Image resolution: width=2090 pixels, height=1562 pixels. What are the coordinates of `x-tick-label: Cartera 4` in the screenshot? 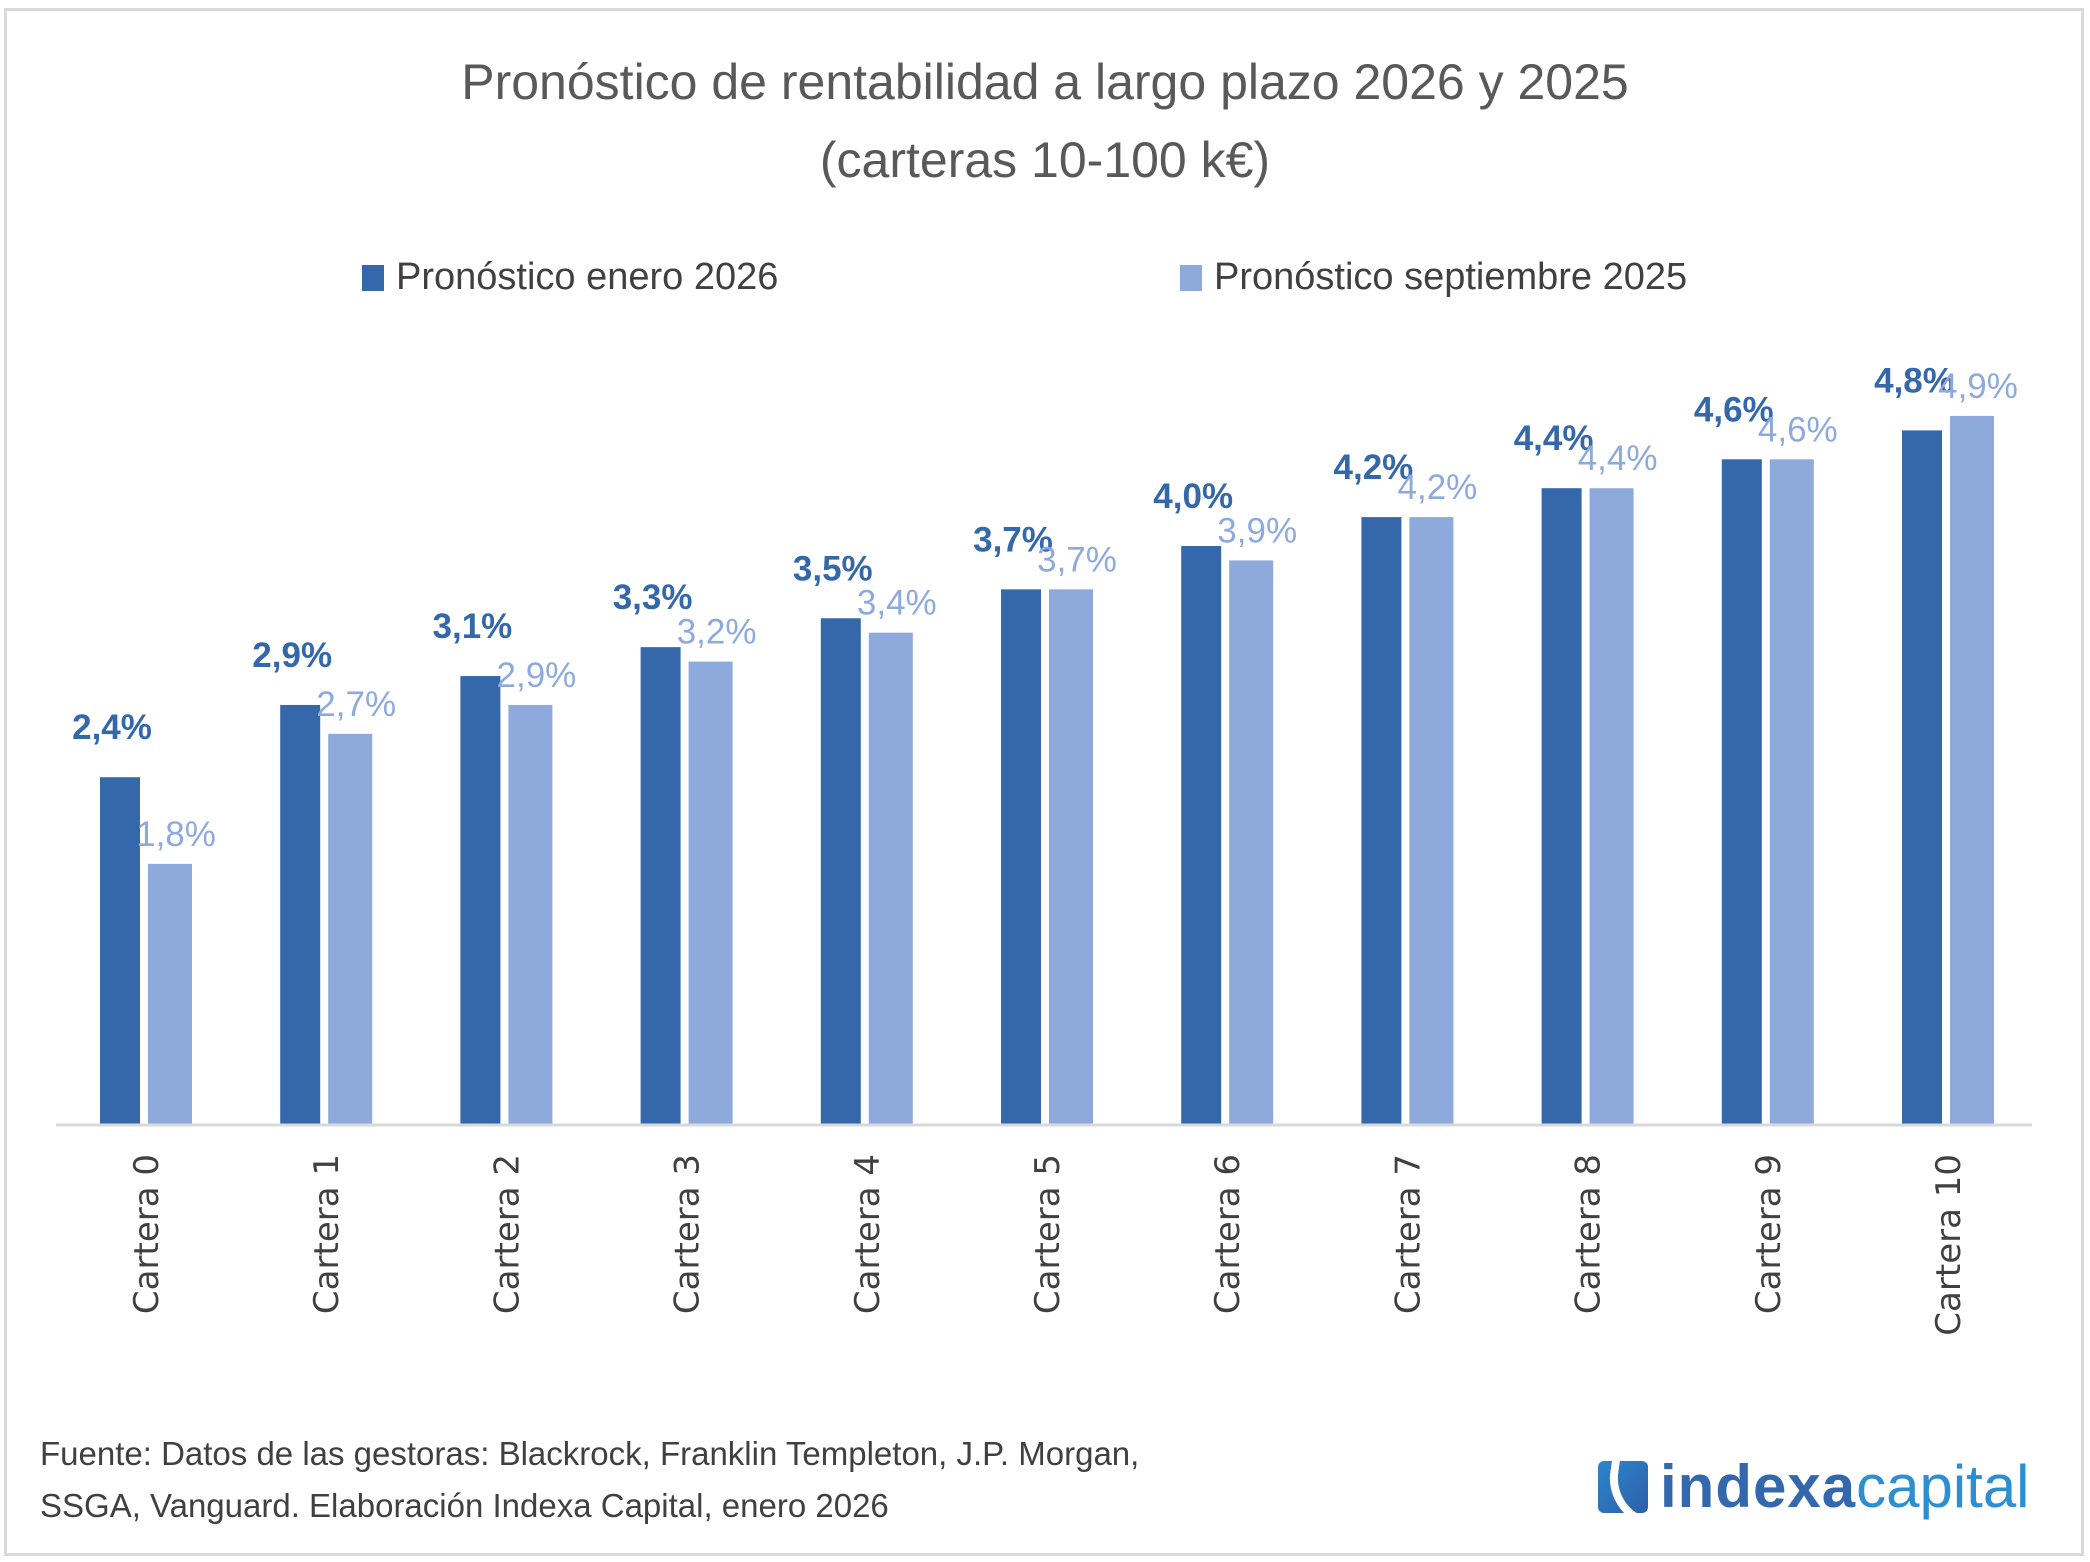 It's located at (868, 1234).